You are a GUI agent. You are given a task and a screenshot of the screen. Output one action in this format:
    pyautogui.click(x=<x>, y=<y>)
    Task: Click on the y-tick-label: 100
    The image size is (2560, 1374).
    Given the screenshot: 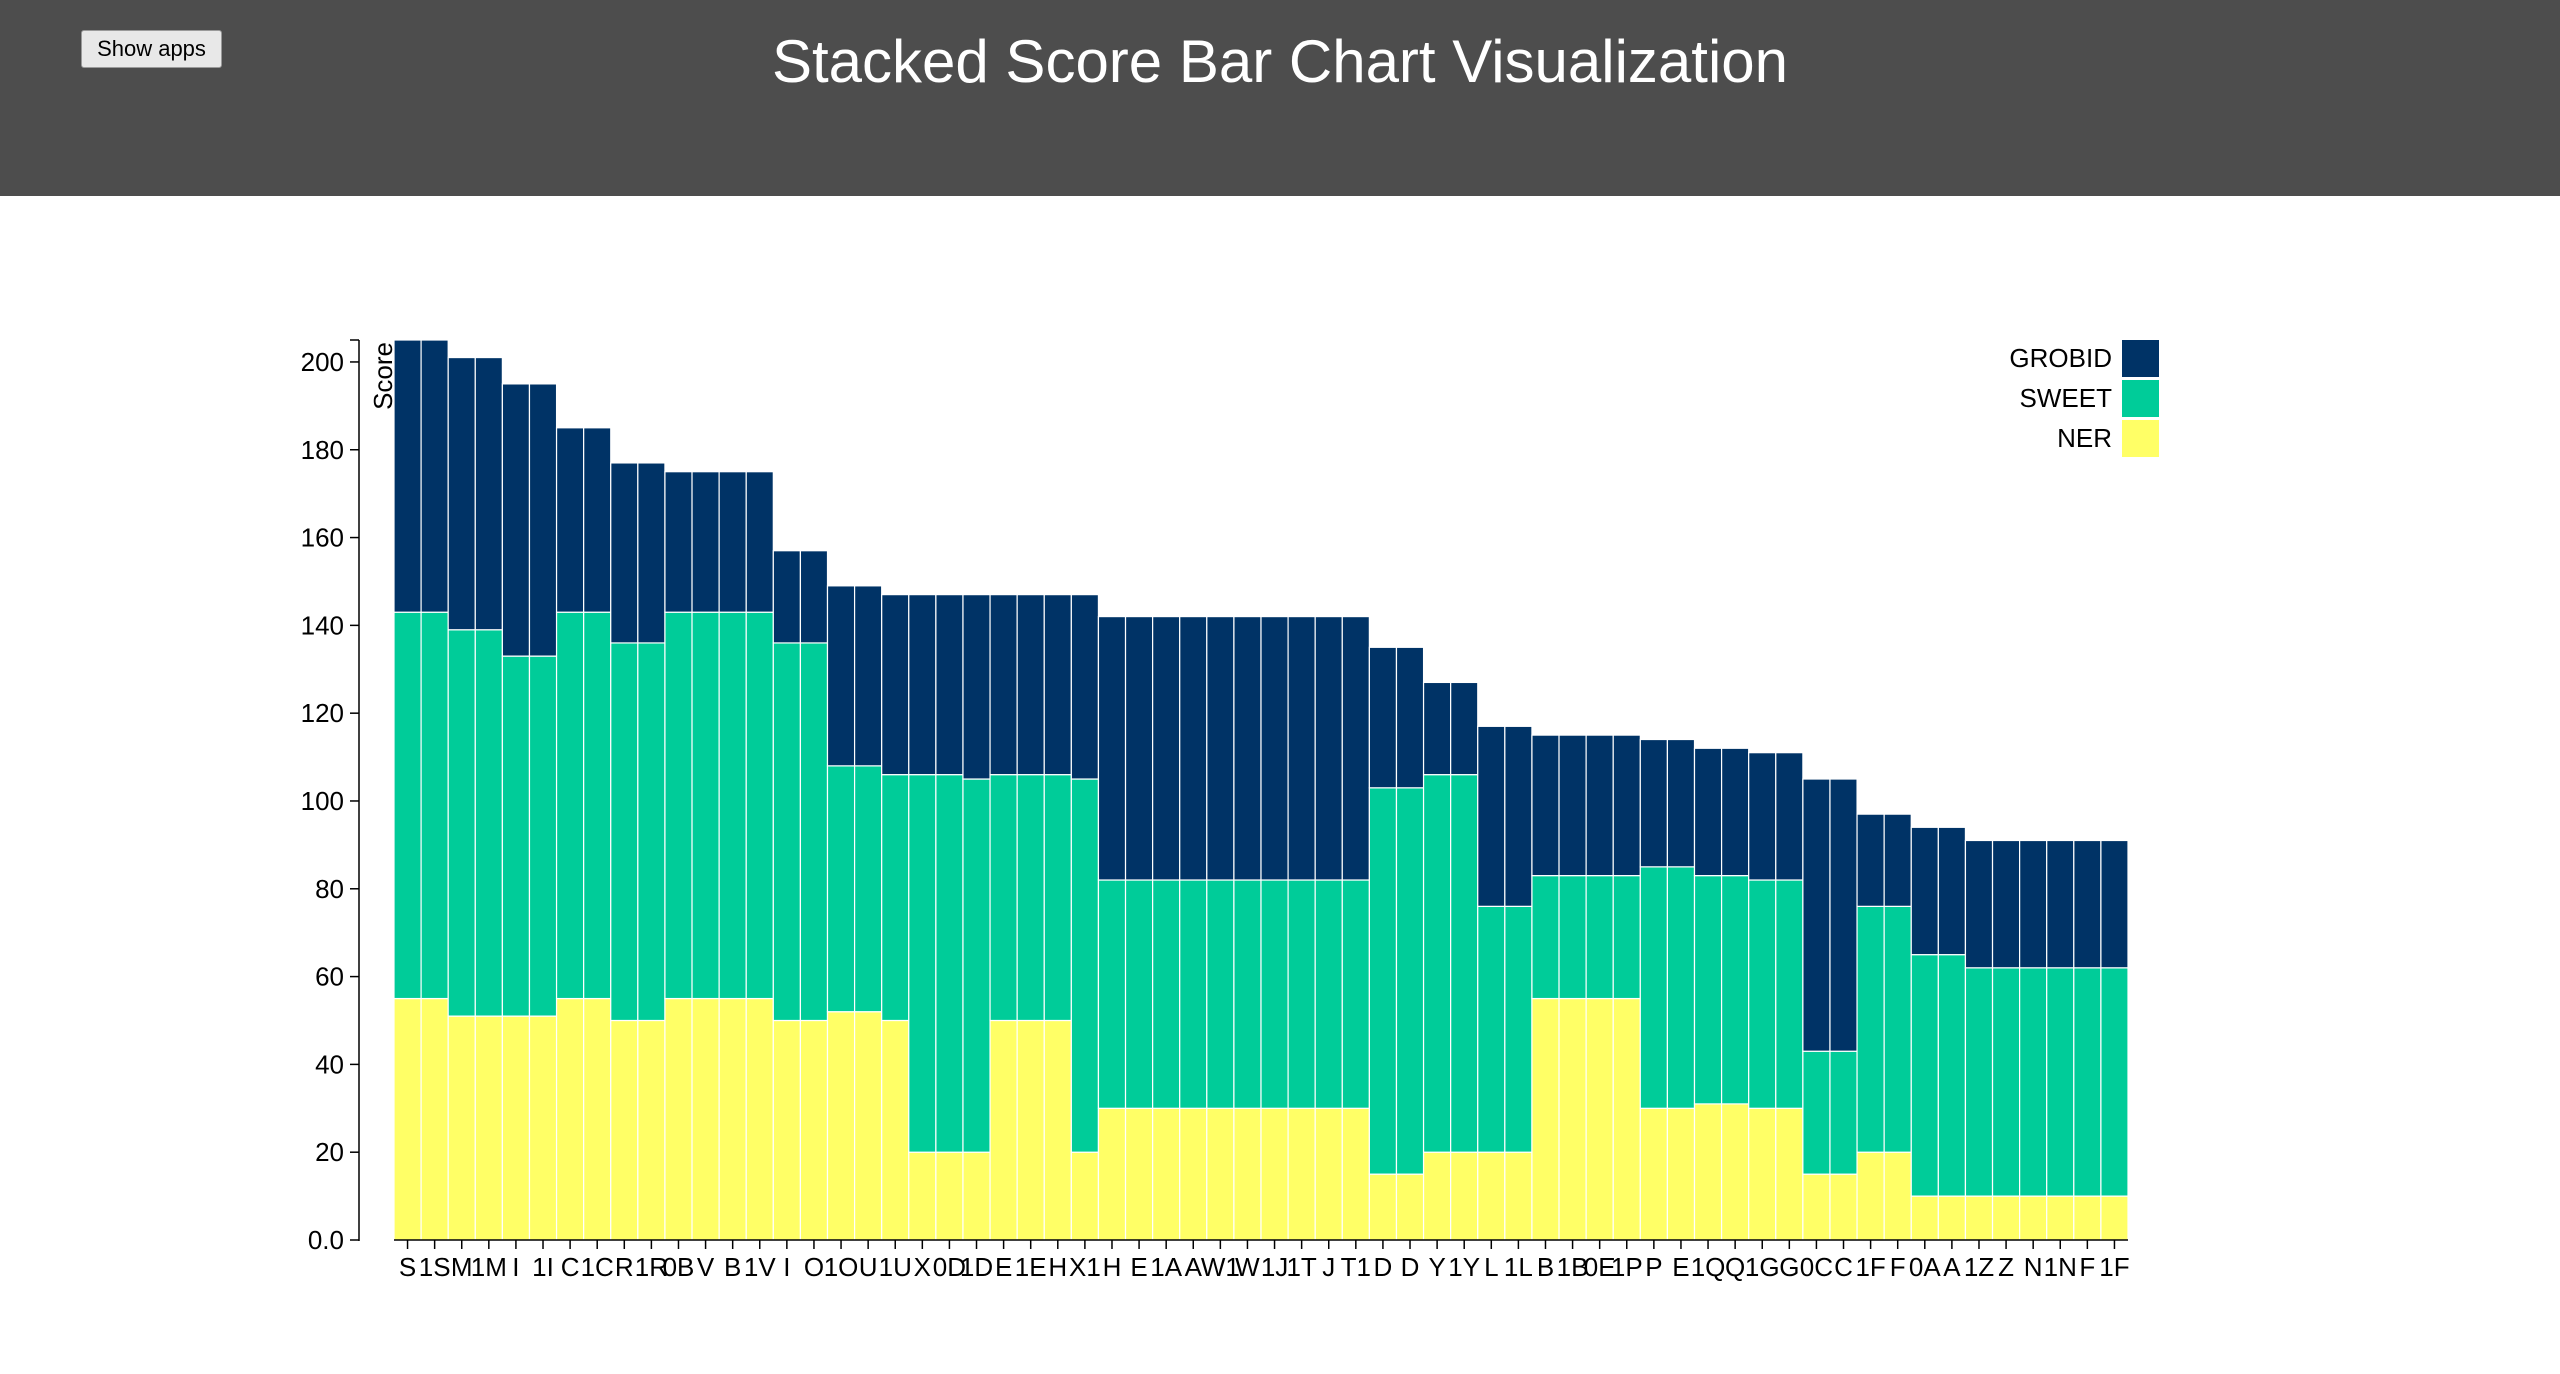 What is the action you would take?
    pyautogui.click(x=322, y=801)
    